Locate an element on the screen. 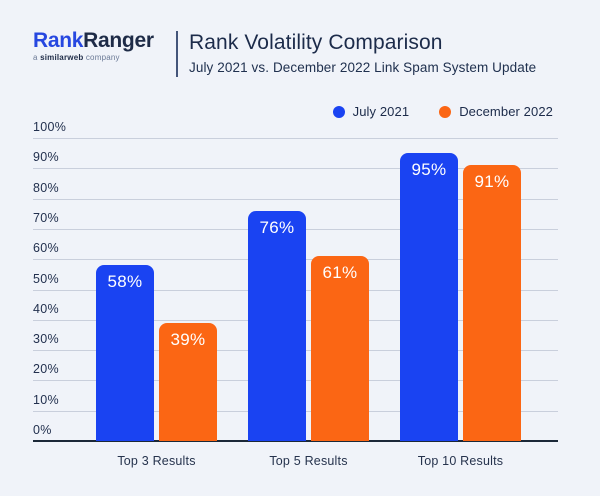 The width and height of the screenshot is (600, 496). gridline-80% is located at coordinates (295, 199).